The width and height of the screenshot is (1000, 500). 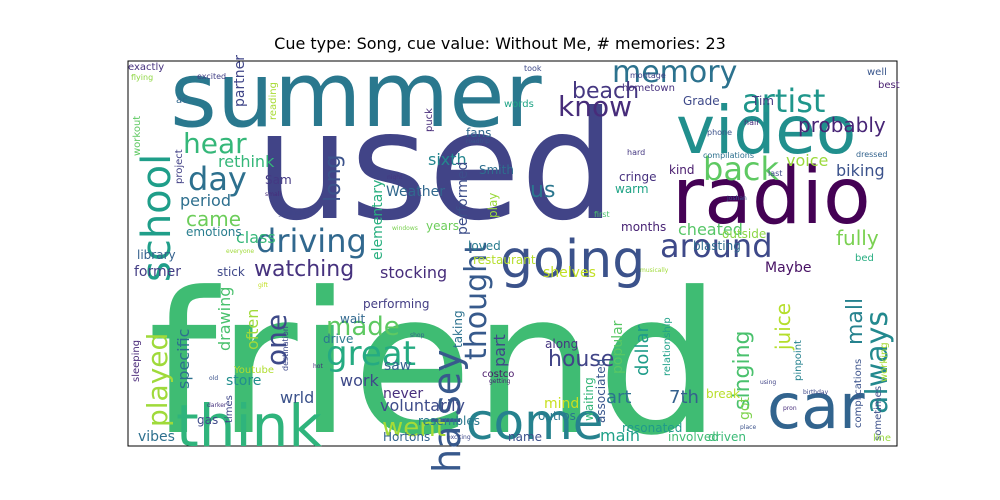 I want to click on word-hard: hard, so click(x=636, y=152).